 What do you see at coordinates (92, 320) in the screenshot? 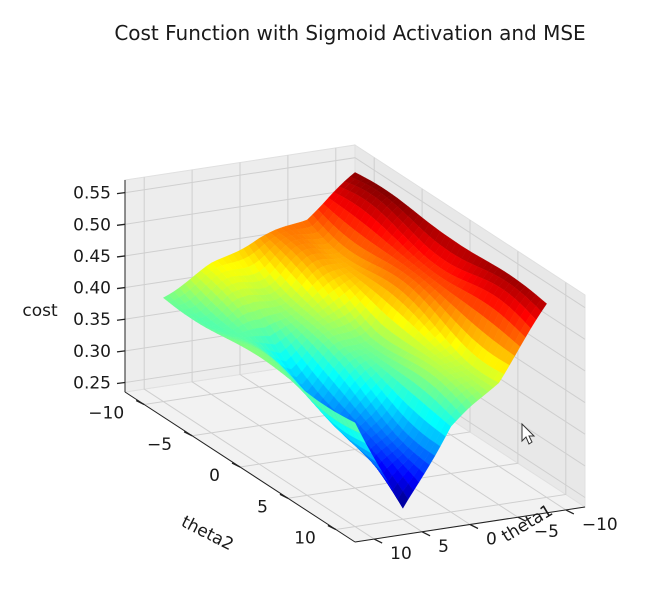
I see `z-tick-label: 0.35` at bounding box center [92, 320].